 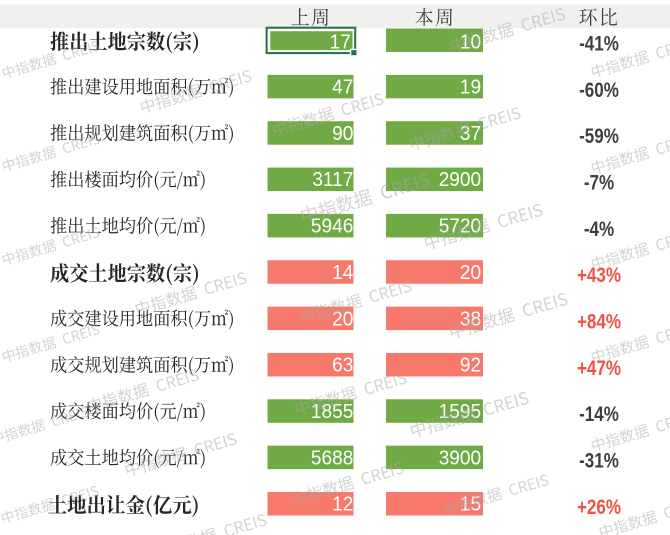 What do you see at coordinates (340, 42) in the screenshot?
I see `svg-text: 17` at bounding box center [340, 42].